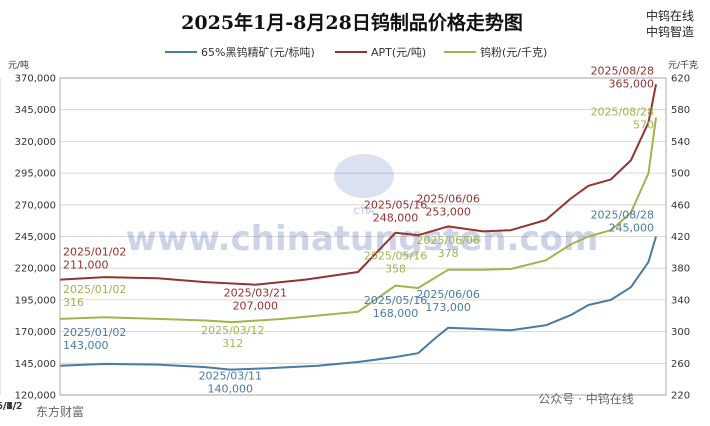  Describe the element at coordinates (356, 52) in the screenshot. I see `legend: 65%黑钨精矿(元/标吨) APT(元/吨) 钨粉(元/千克)` at that location.